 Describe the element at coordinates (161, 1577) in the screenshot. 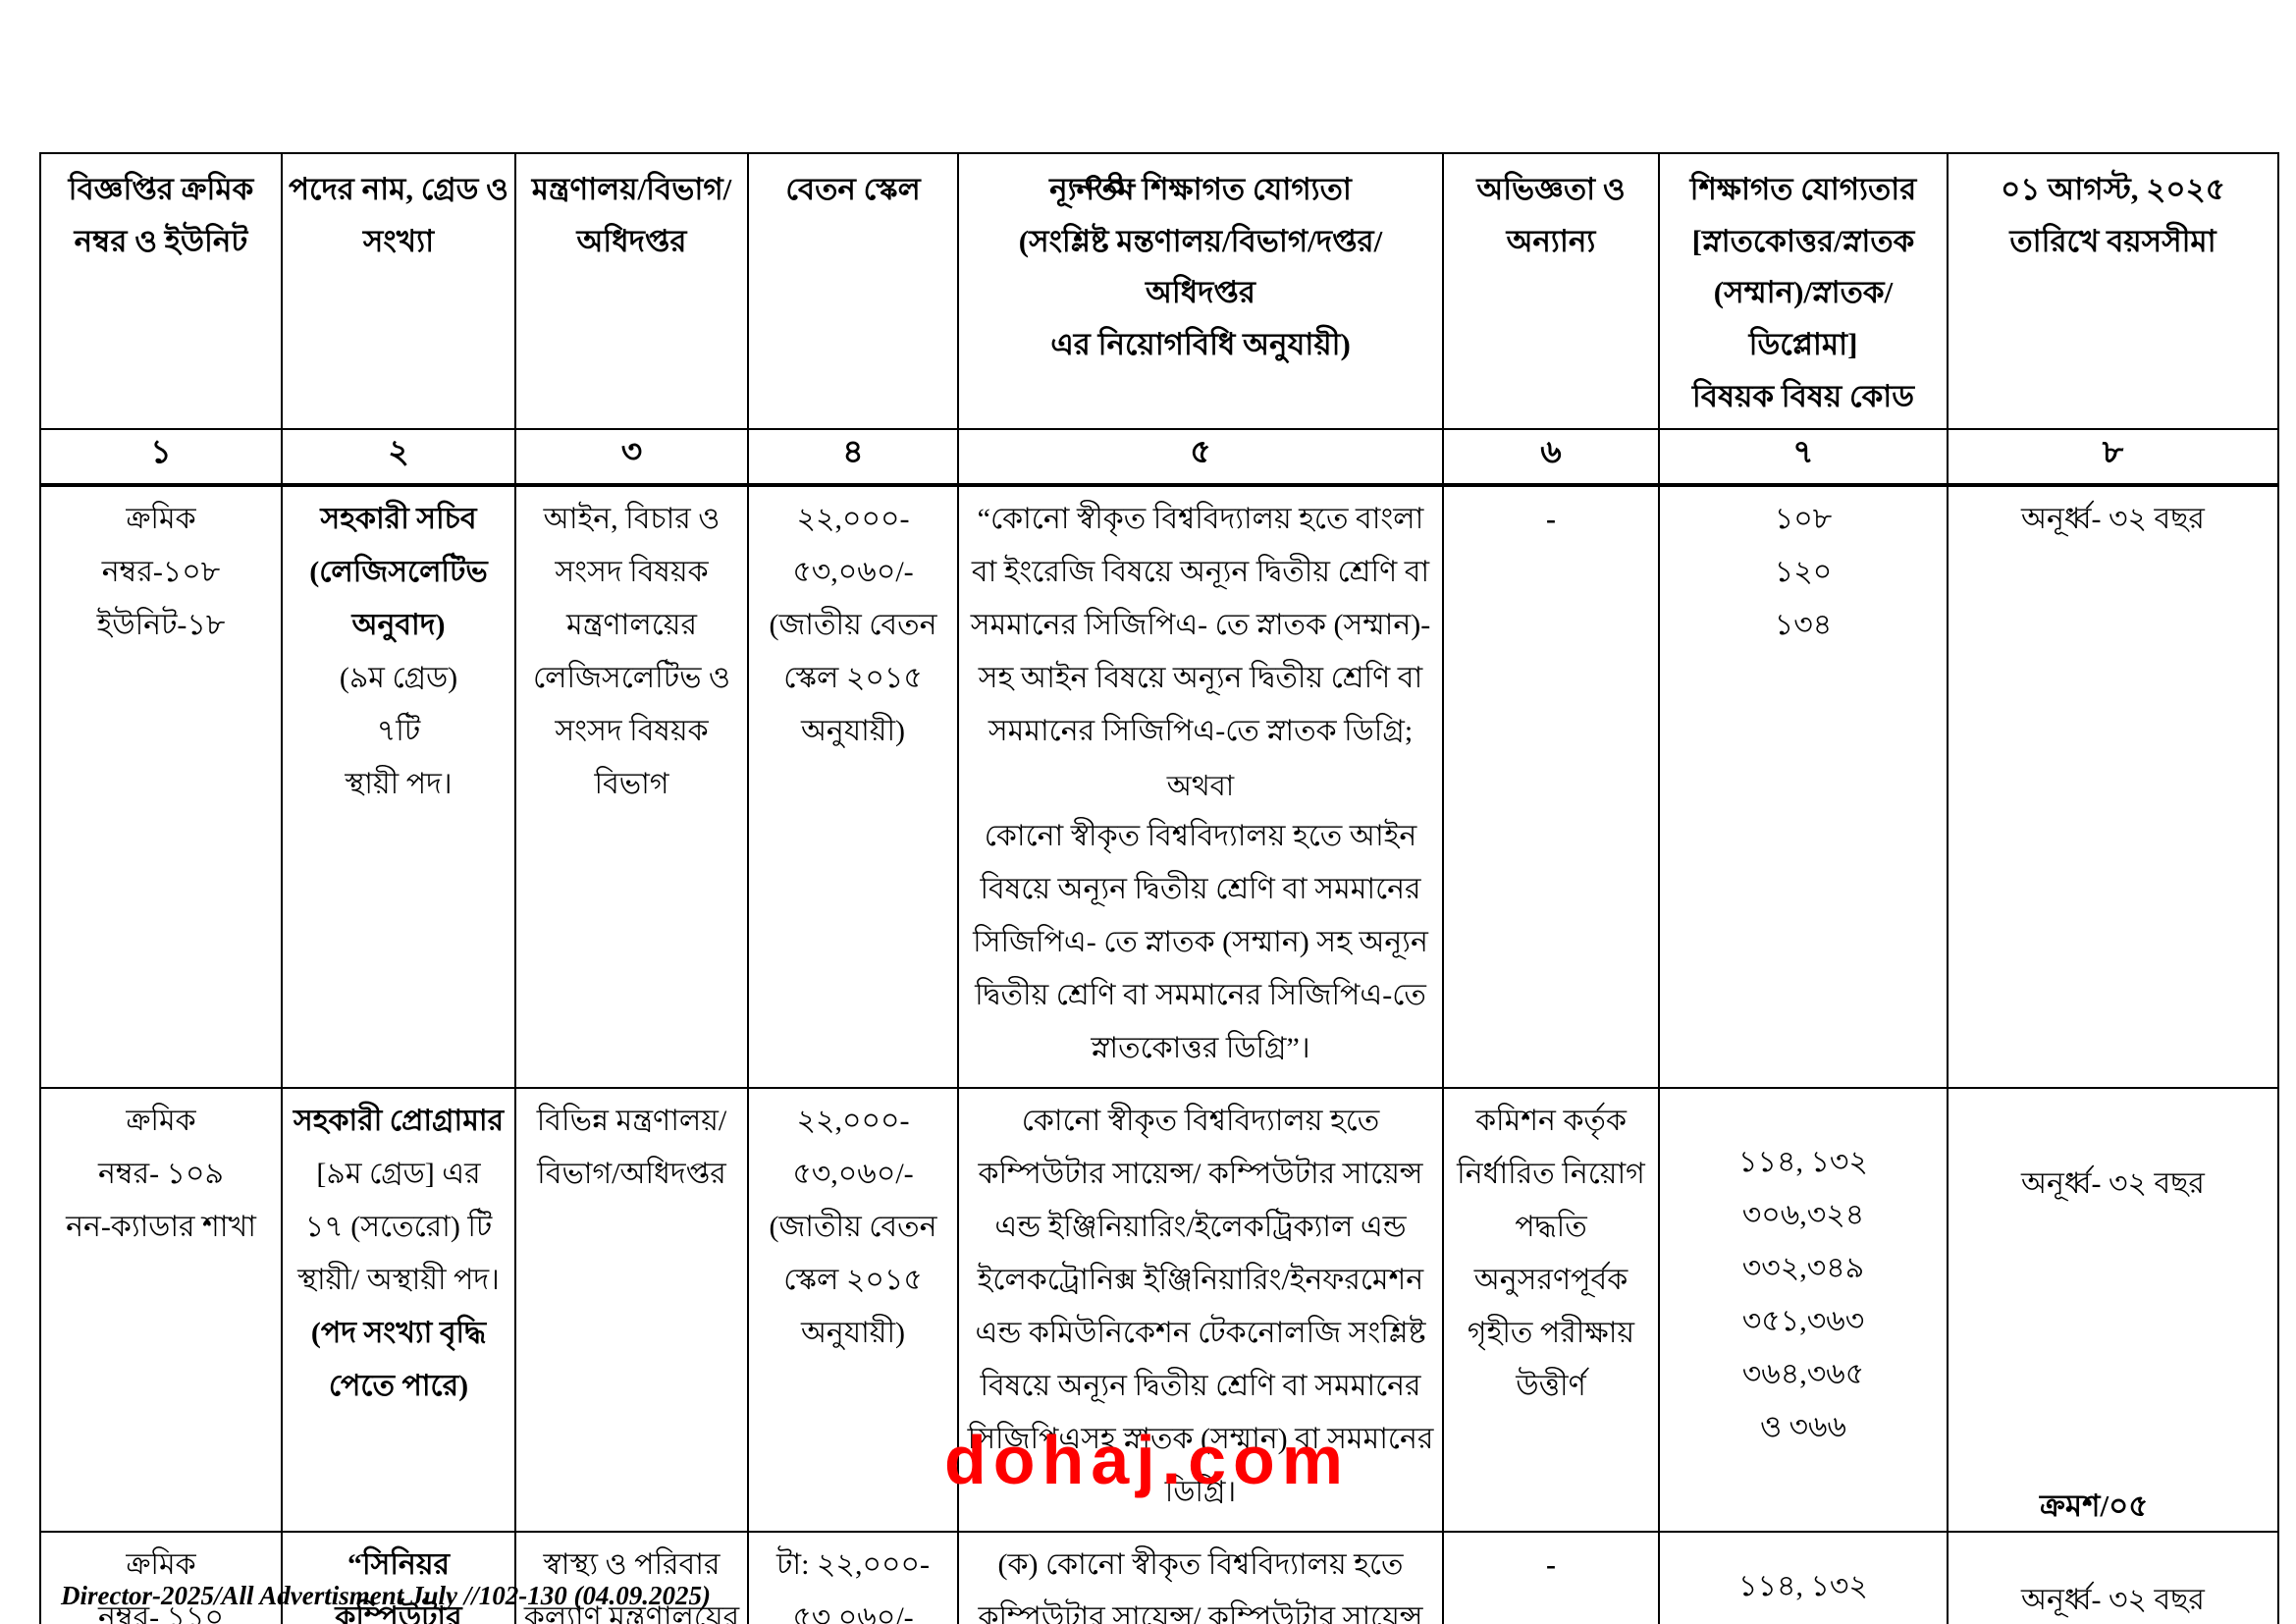

I see `serial-cell: ক্রমিক নম্বর- ১১০ ইউনিট-০৭` at that location.